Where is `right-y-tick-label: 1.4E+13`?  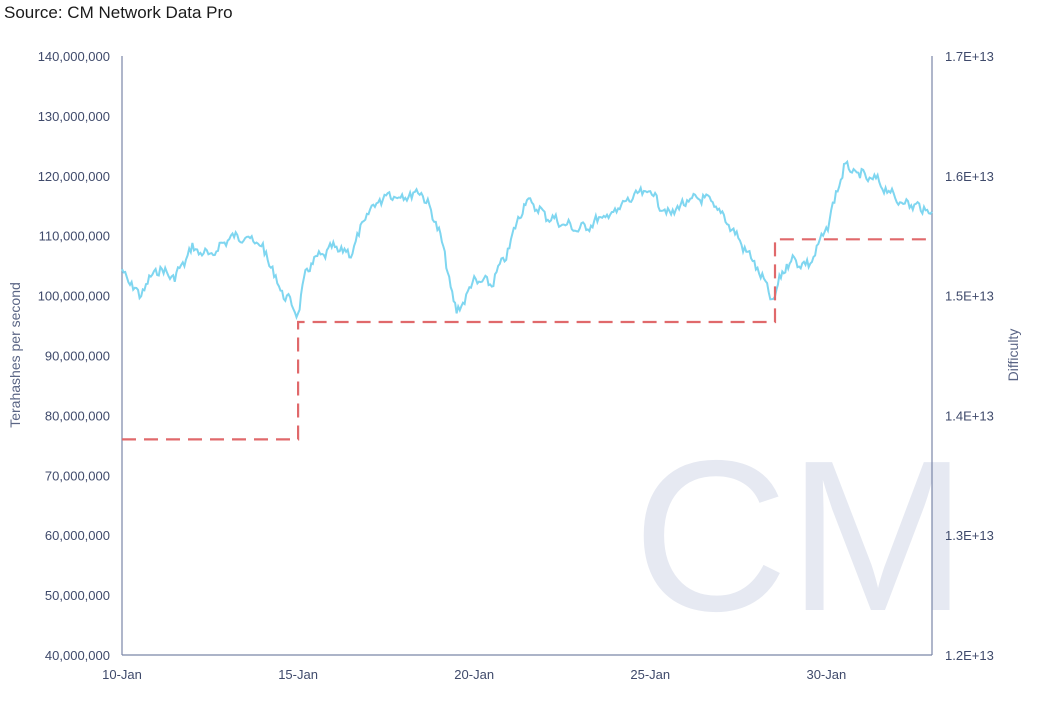 right-y-tick-label: 1.4E+13 is located at coordinates (969, 415).